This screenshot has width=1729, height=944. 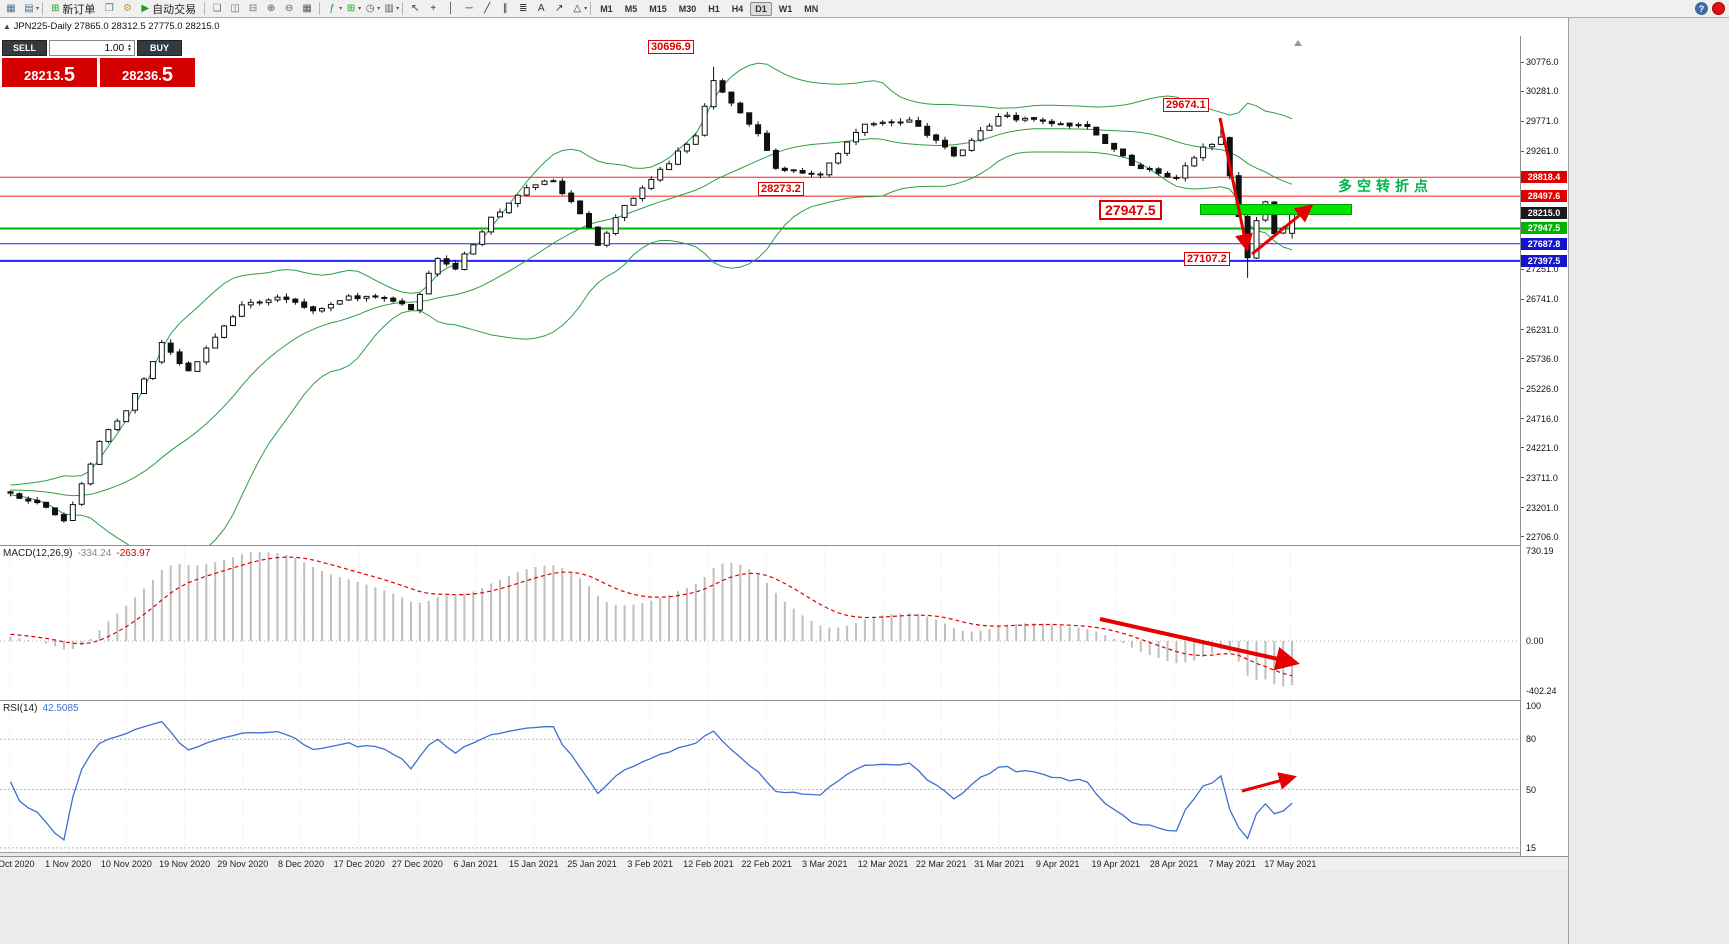 I want to click on buy-price-quote: 28236. 5, so click(x=147, y=72).